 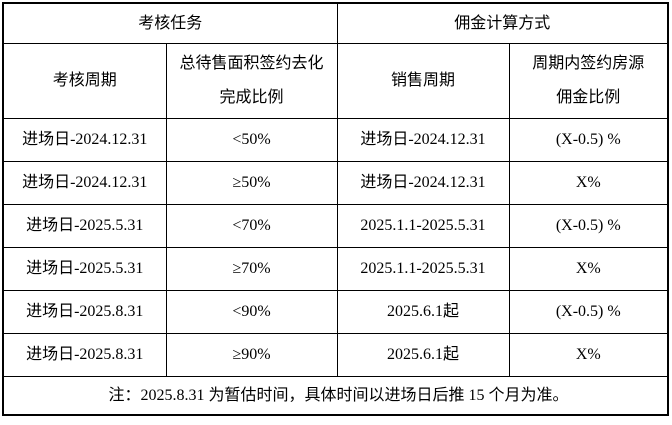 What do you see at coordinates (588, 63) in the screenshot?
I see `column-header-label-line1: 周期内签约房源` at bounding box center [588, 63].